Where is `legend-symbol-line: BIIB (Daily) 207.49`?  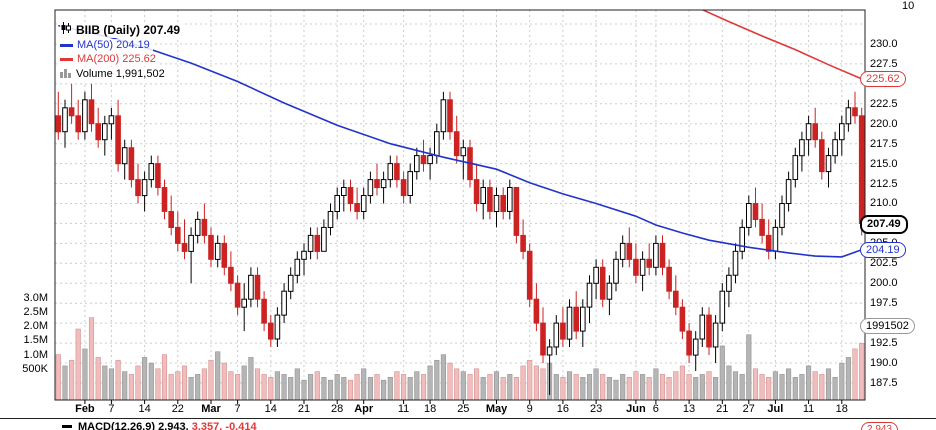 legend-symbol-line: BIIB (Daily) 207.49 is located at coordinates (122, 30).